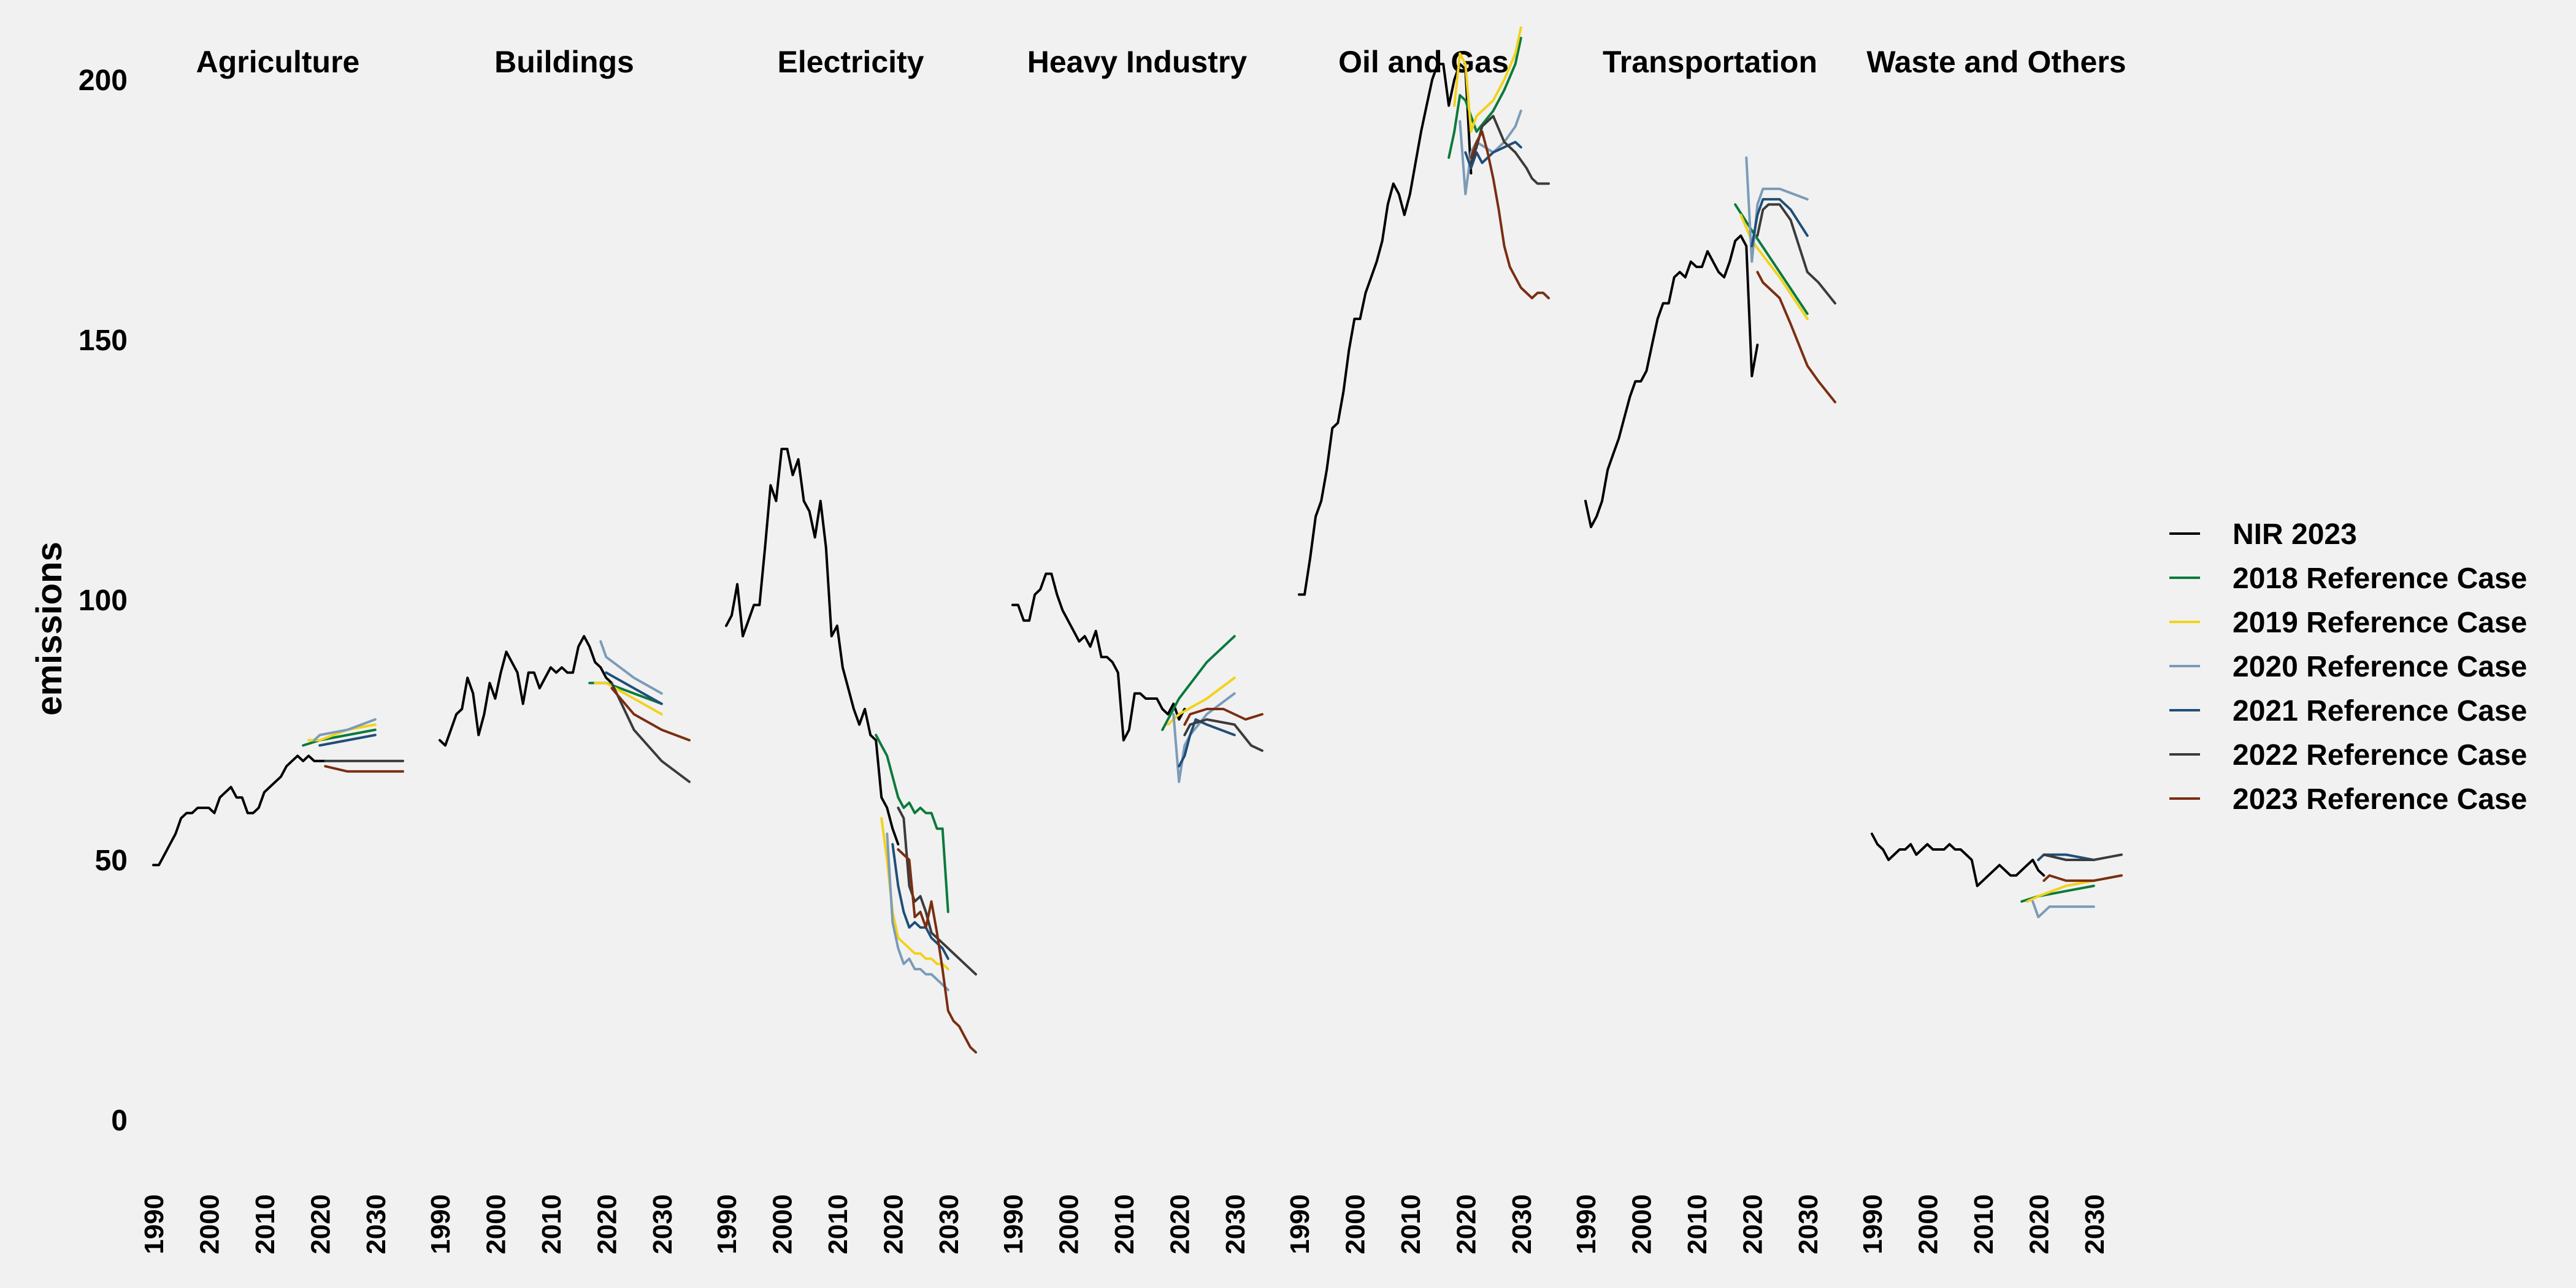 This screenshot has height=1288, width=2576. I want to click on legend-label: NIR 2023, so click(2295, 534).